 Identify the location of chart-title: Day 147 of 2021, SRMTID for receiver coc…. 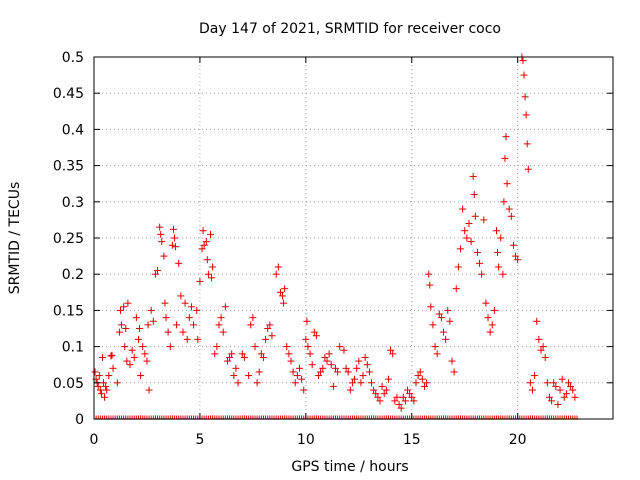
(350, 29).